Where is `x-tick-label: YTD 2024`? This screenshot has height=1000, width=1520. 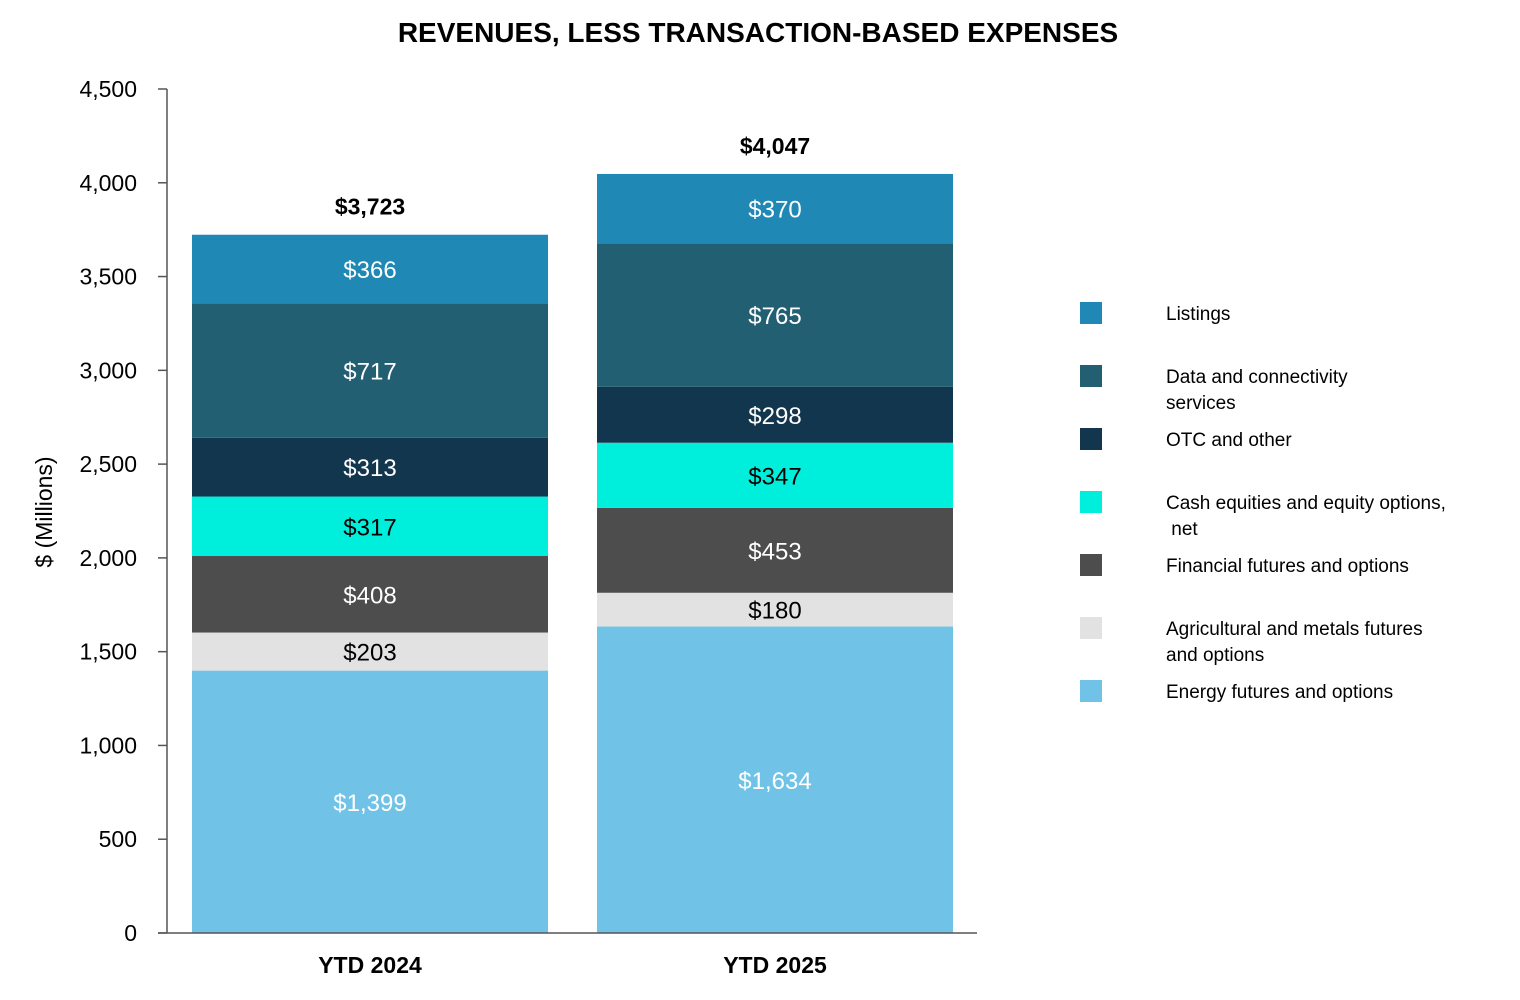 x-tick-label: YTD 2024 is located at coordinates (370, 965).